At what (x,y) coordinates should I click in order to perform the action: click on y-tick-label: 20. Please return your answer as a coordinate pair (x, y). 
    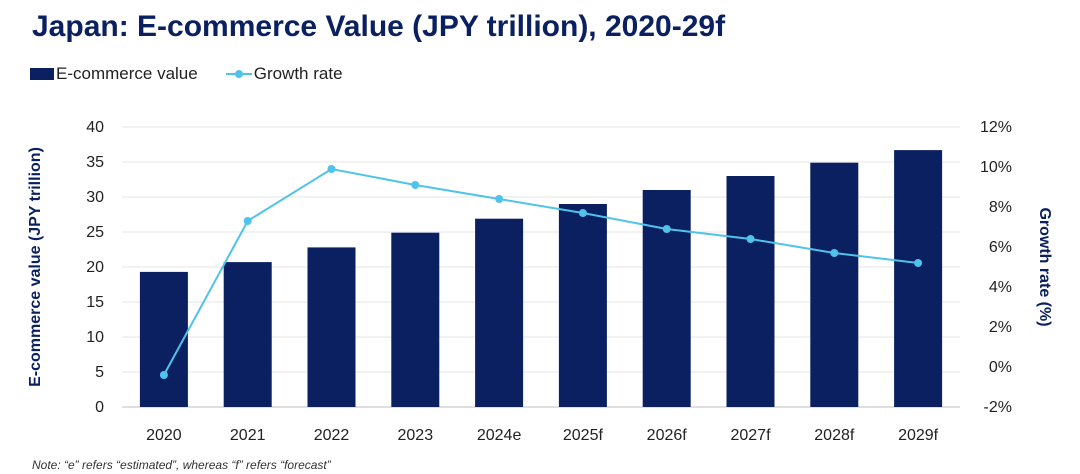
    Looking at the image, I should click on (95, 267).